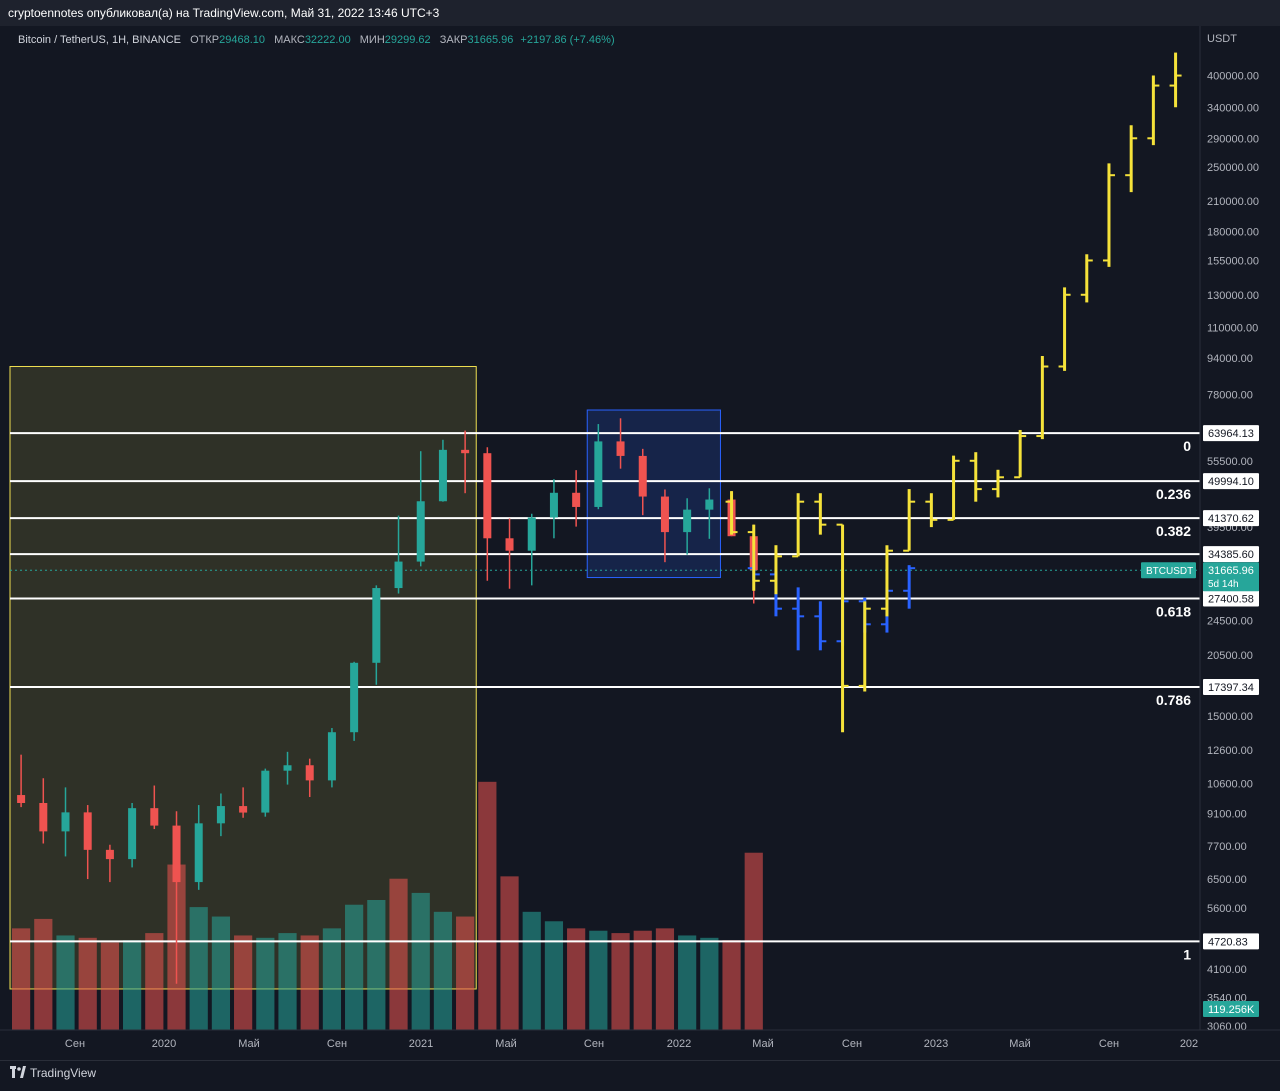 The height and width of the screenshot is (1091, 1280). I want to click on y-tick-label-14: 20500.00, so click(1230, 656).